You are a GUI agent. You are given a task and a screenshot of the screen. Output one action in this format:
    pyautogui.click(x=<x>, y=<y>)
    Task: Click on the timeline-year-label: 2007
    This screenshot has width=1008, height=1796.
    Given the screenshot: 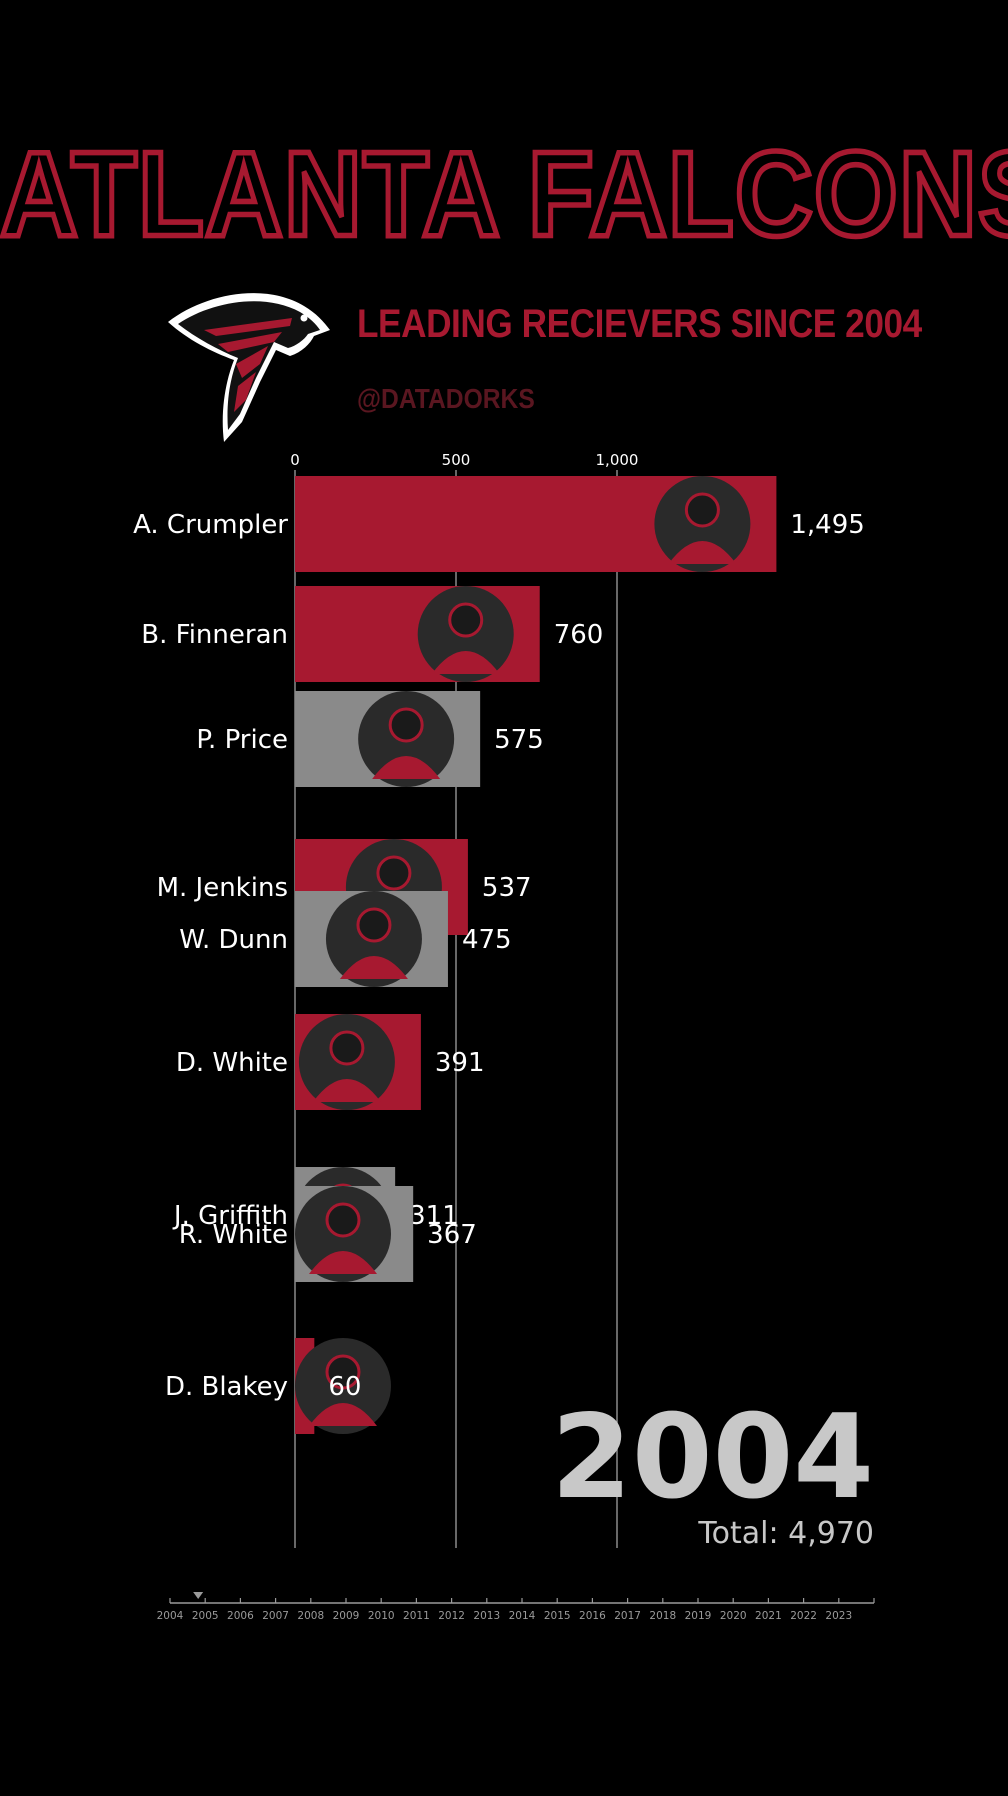 What is the action you would take?
    pyautogui.click(x=275, y=1616)
    